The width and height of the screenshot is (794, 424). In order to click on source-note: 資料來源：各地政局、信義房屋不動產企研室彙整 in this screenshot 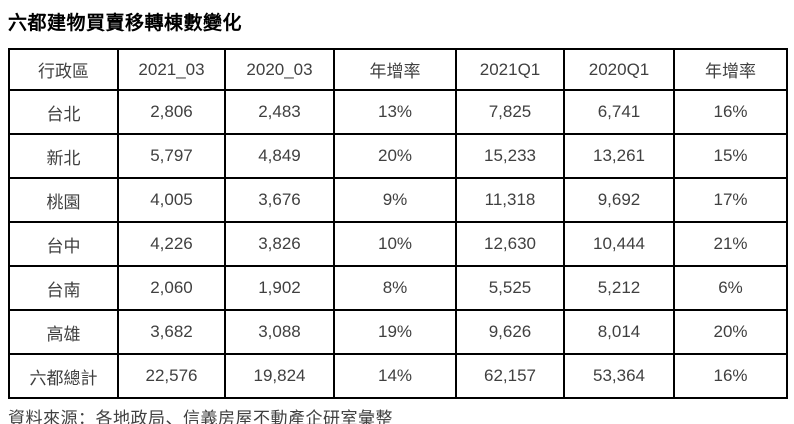, I will do `click(200, 416)`.